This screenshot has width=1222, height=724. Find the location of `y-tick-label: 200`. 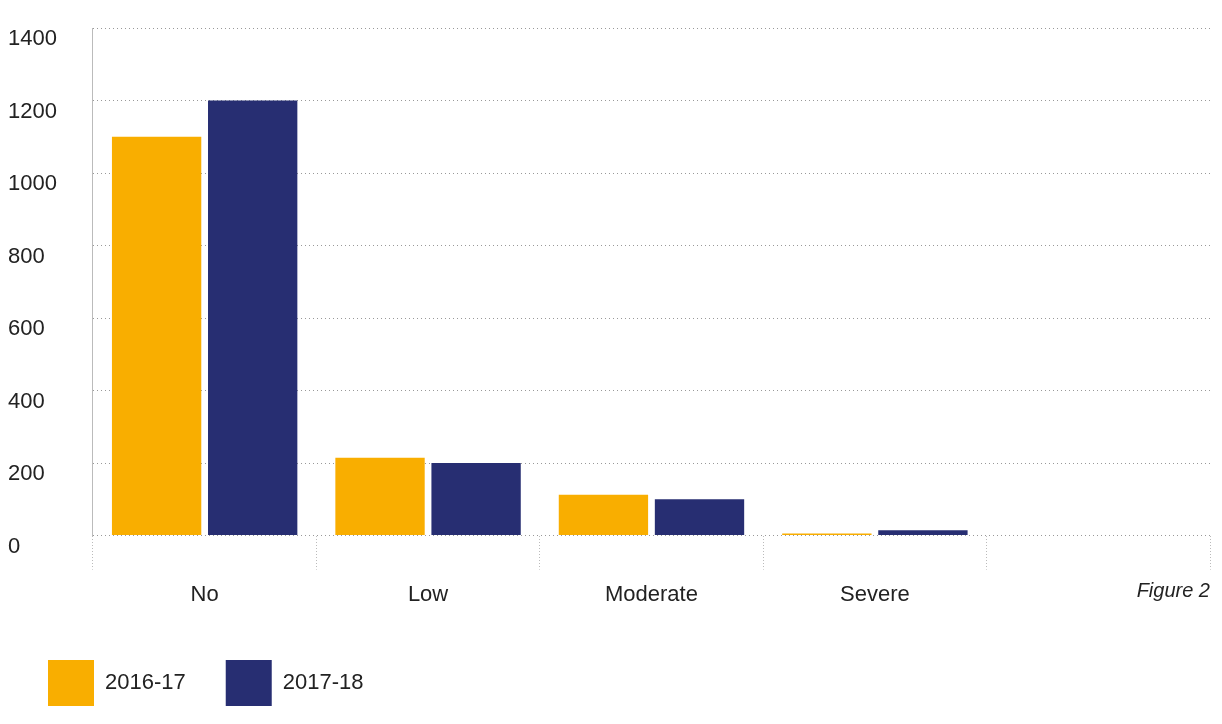

y-tick-label: 200 is located at coordinates (26, 473).